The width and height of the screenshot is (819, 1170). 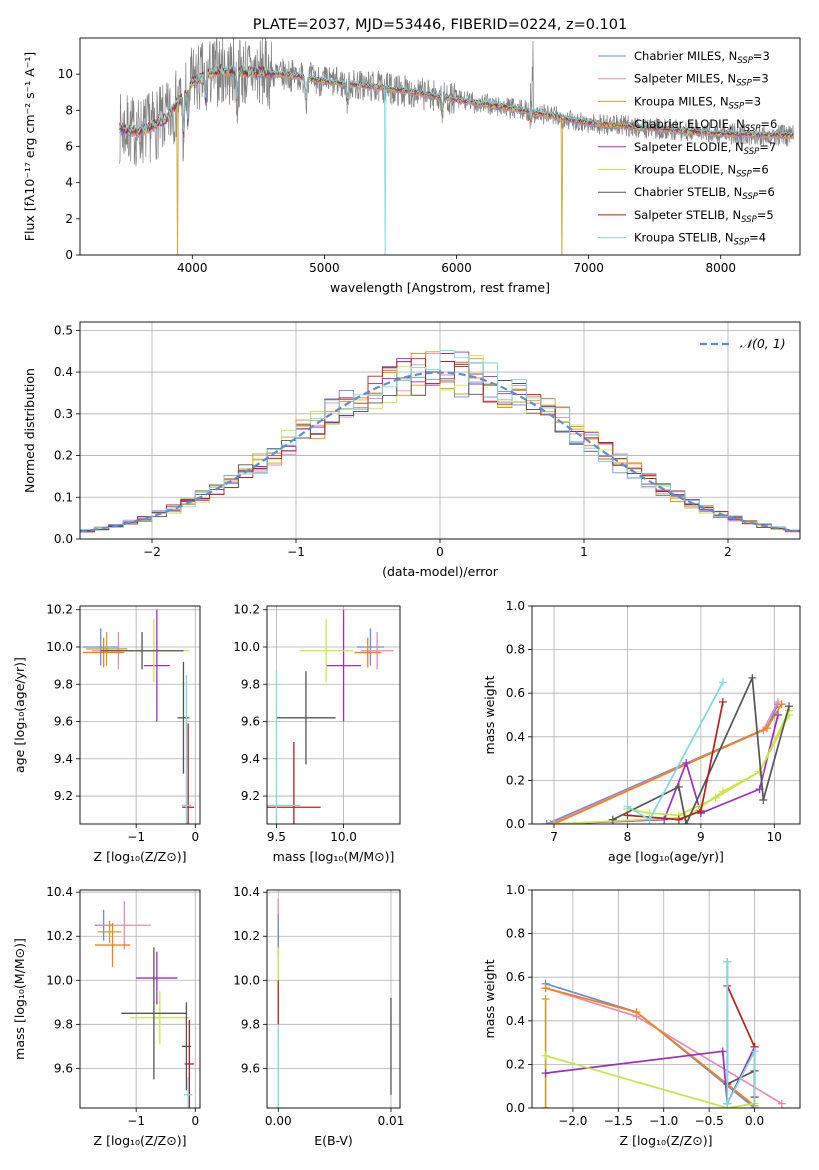 What do you see at coordinates (701, 837) in the screenshot?
I see `x-tick-label: 9` at bounding box center [701, 837].